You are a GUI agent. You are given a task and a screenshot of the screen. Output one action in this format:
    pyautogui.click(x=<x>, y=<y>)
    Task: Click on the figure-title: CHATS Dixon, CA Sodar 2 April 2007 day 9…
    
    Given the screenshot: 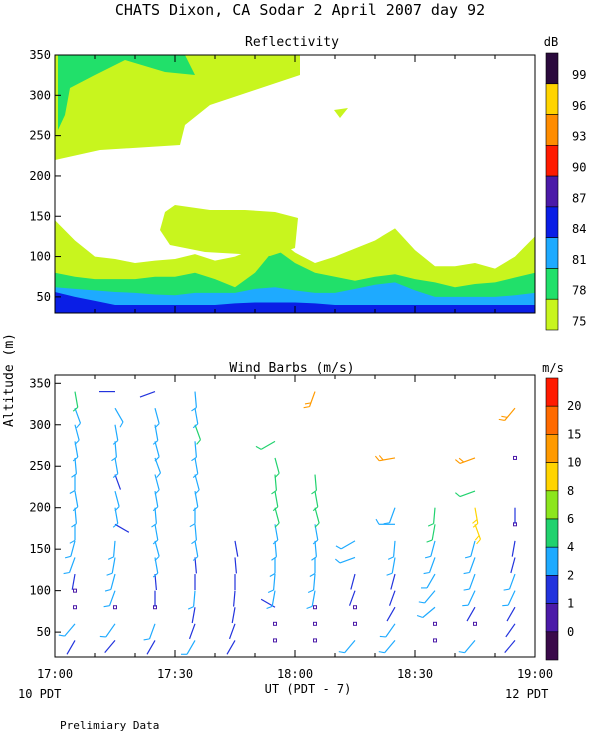 What is the action you would take?
    pyautogui.click(x=300, y=10)
    